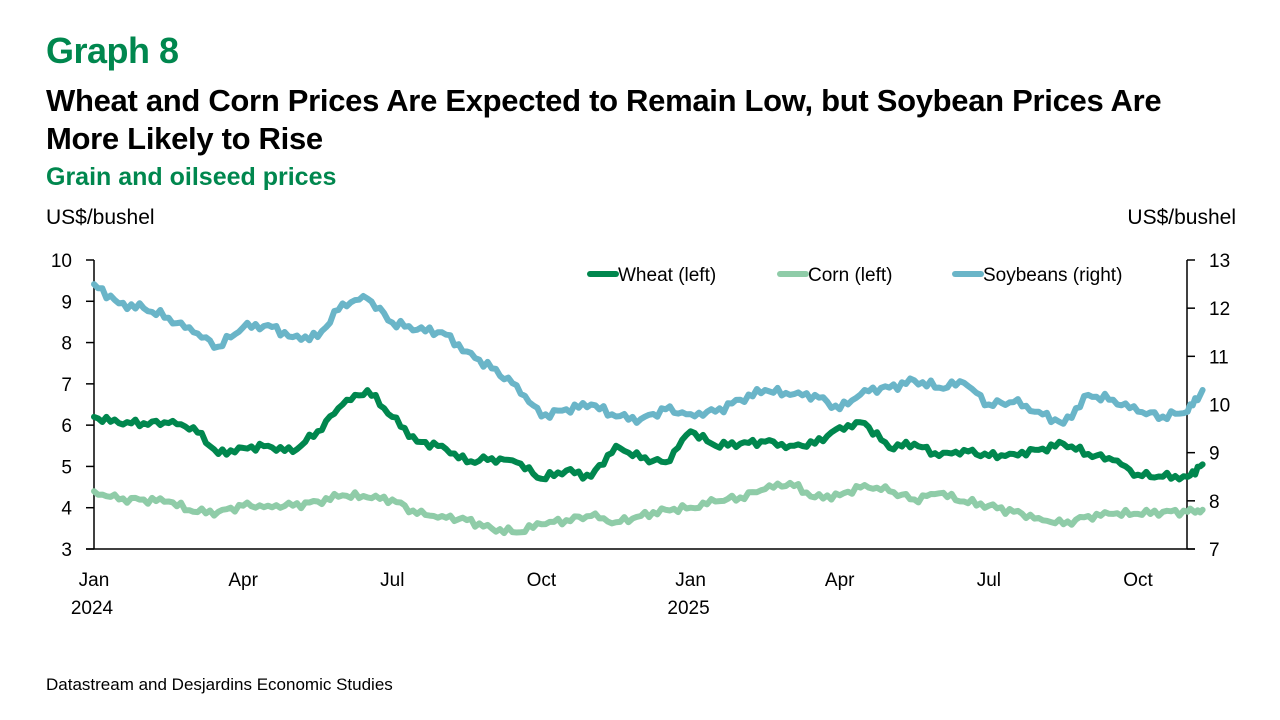 This screenshot has height=720, width=1280. Describe the element at coordinates (92, 608) in the screenshot. I see `x-year-label: 2024` at that location.